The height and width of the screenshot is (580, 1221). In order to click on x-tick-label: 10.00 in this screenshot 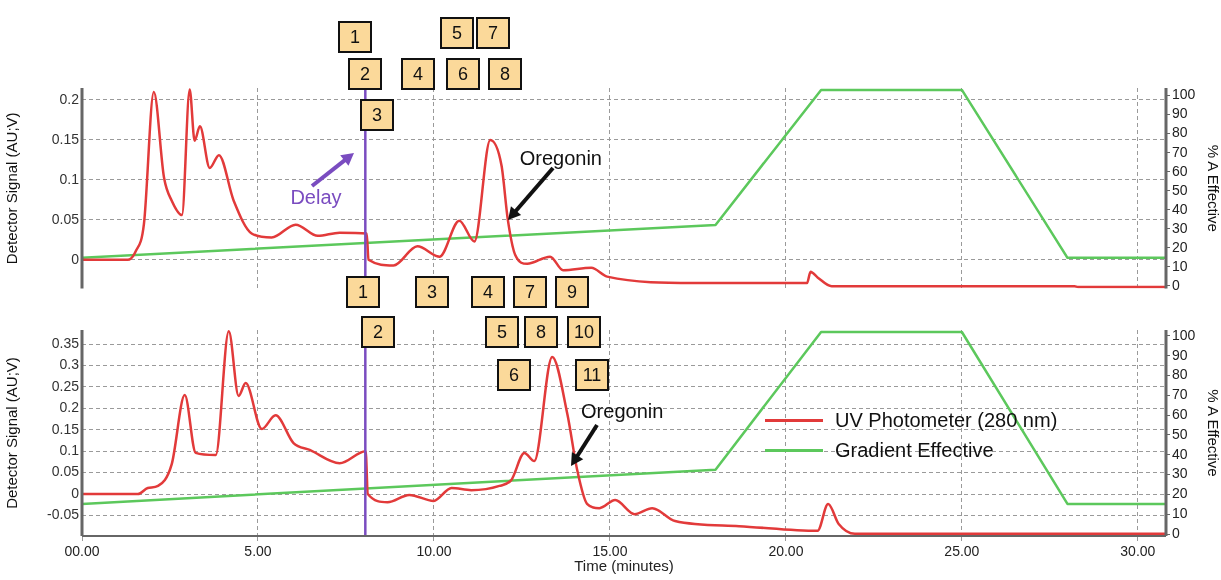, I will do `click(434, 551)`.